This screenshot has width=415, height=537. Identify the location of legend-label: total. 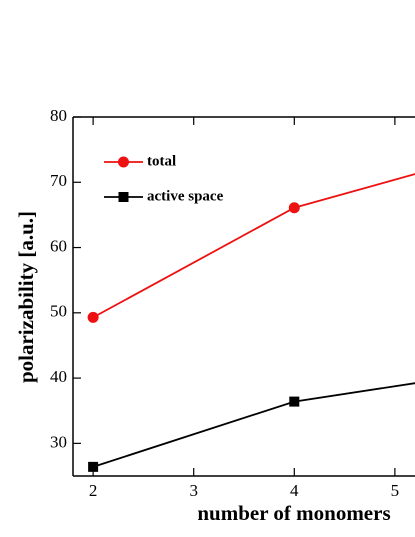
(161, 161).